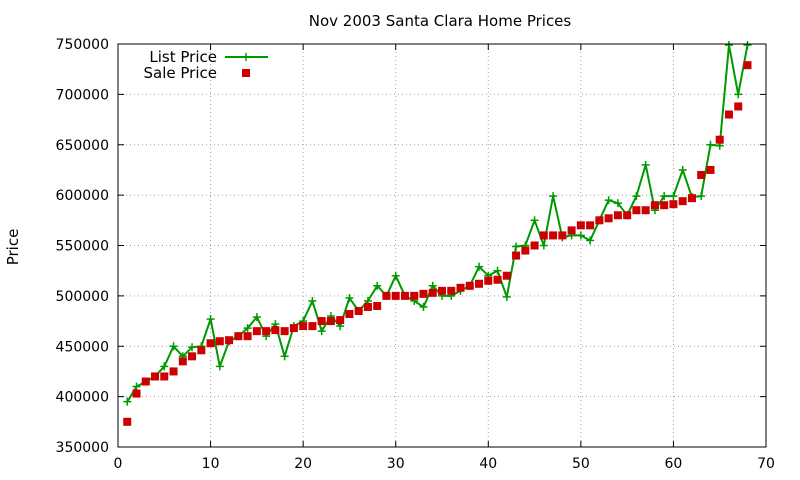 Image resolution: width=800 pixels, height=480 pixels. I want to click on legend-label: List Price, so click(183, 57).